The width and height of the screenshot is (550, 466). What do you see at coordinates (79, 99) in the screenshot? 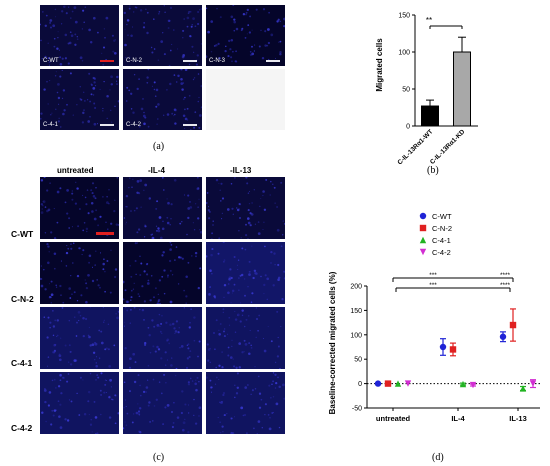
I see `micro-tile-c-4-1: C-4-1` at bounding box center [79, 99].